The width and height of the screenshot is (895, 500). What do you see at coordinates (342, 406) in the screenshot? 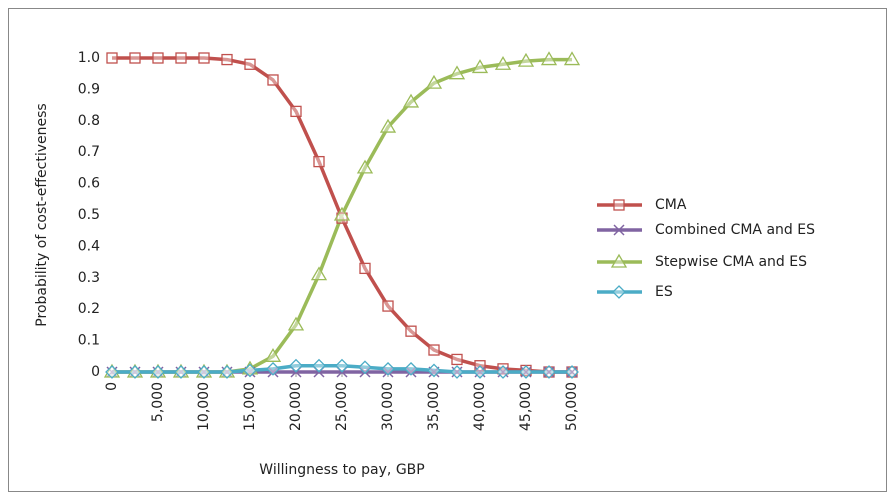
I see `x-tick-label: 25,000` at bounding box center [342, 406].